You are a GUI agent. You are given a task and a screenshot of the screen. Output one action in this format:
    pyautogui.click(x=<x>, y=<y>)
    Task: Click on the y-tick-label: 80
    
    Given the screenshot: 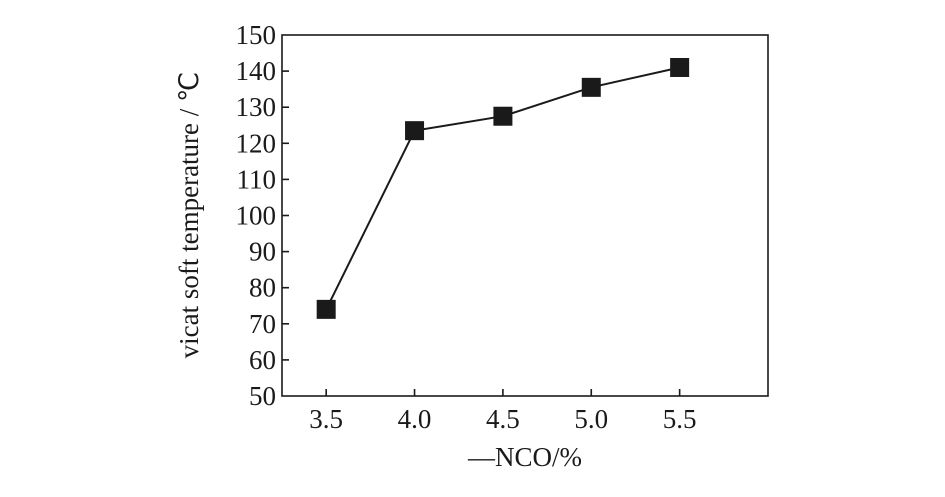 What is the action you would take?
    pyautogui.click(x=262, y=288)
    